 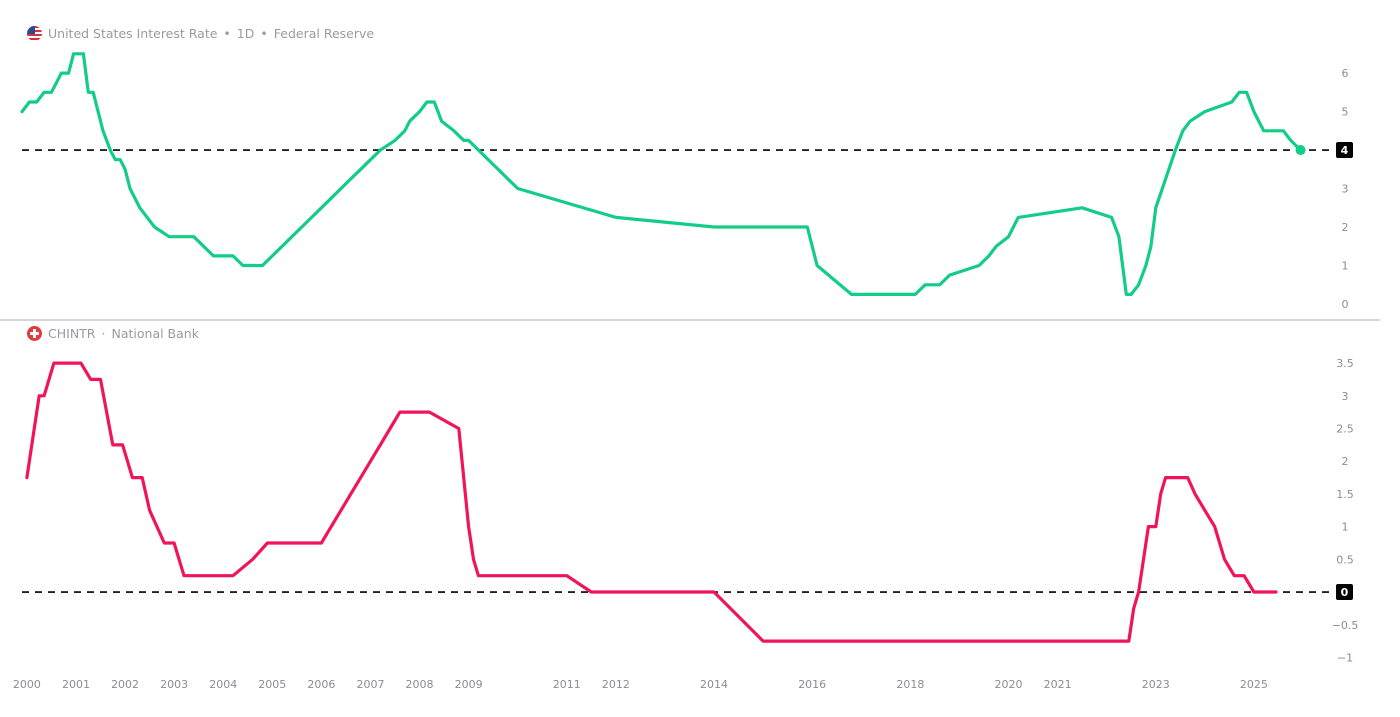 What do you see at coordinates (272, 684) in the screenshot?
I see `x-tick-label: 2005` at bounding box center [272, 684].